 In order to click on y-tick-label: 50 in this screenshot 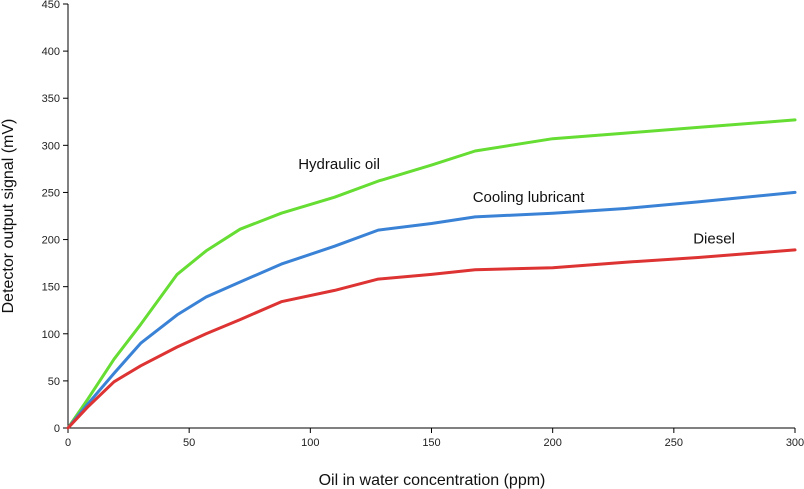, I will do `click(54, 382)`.